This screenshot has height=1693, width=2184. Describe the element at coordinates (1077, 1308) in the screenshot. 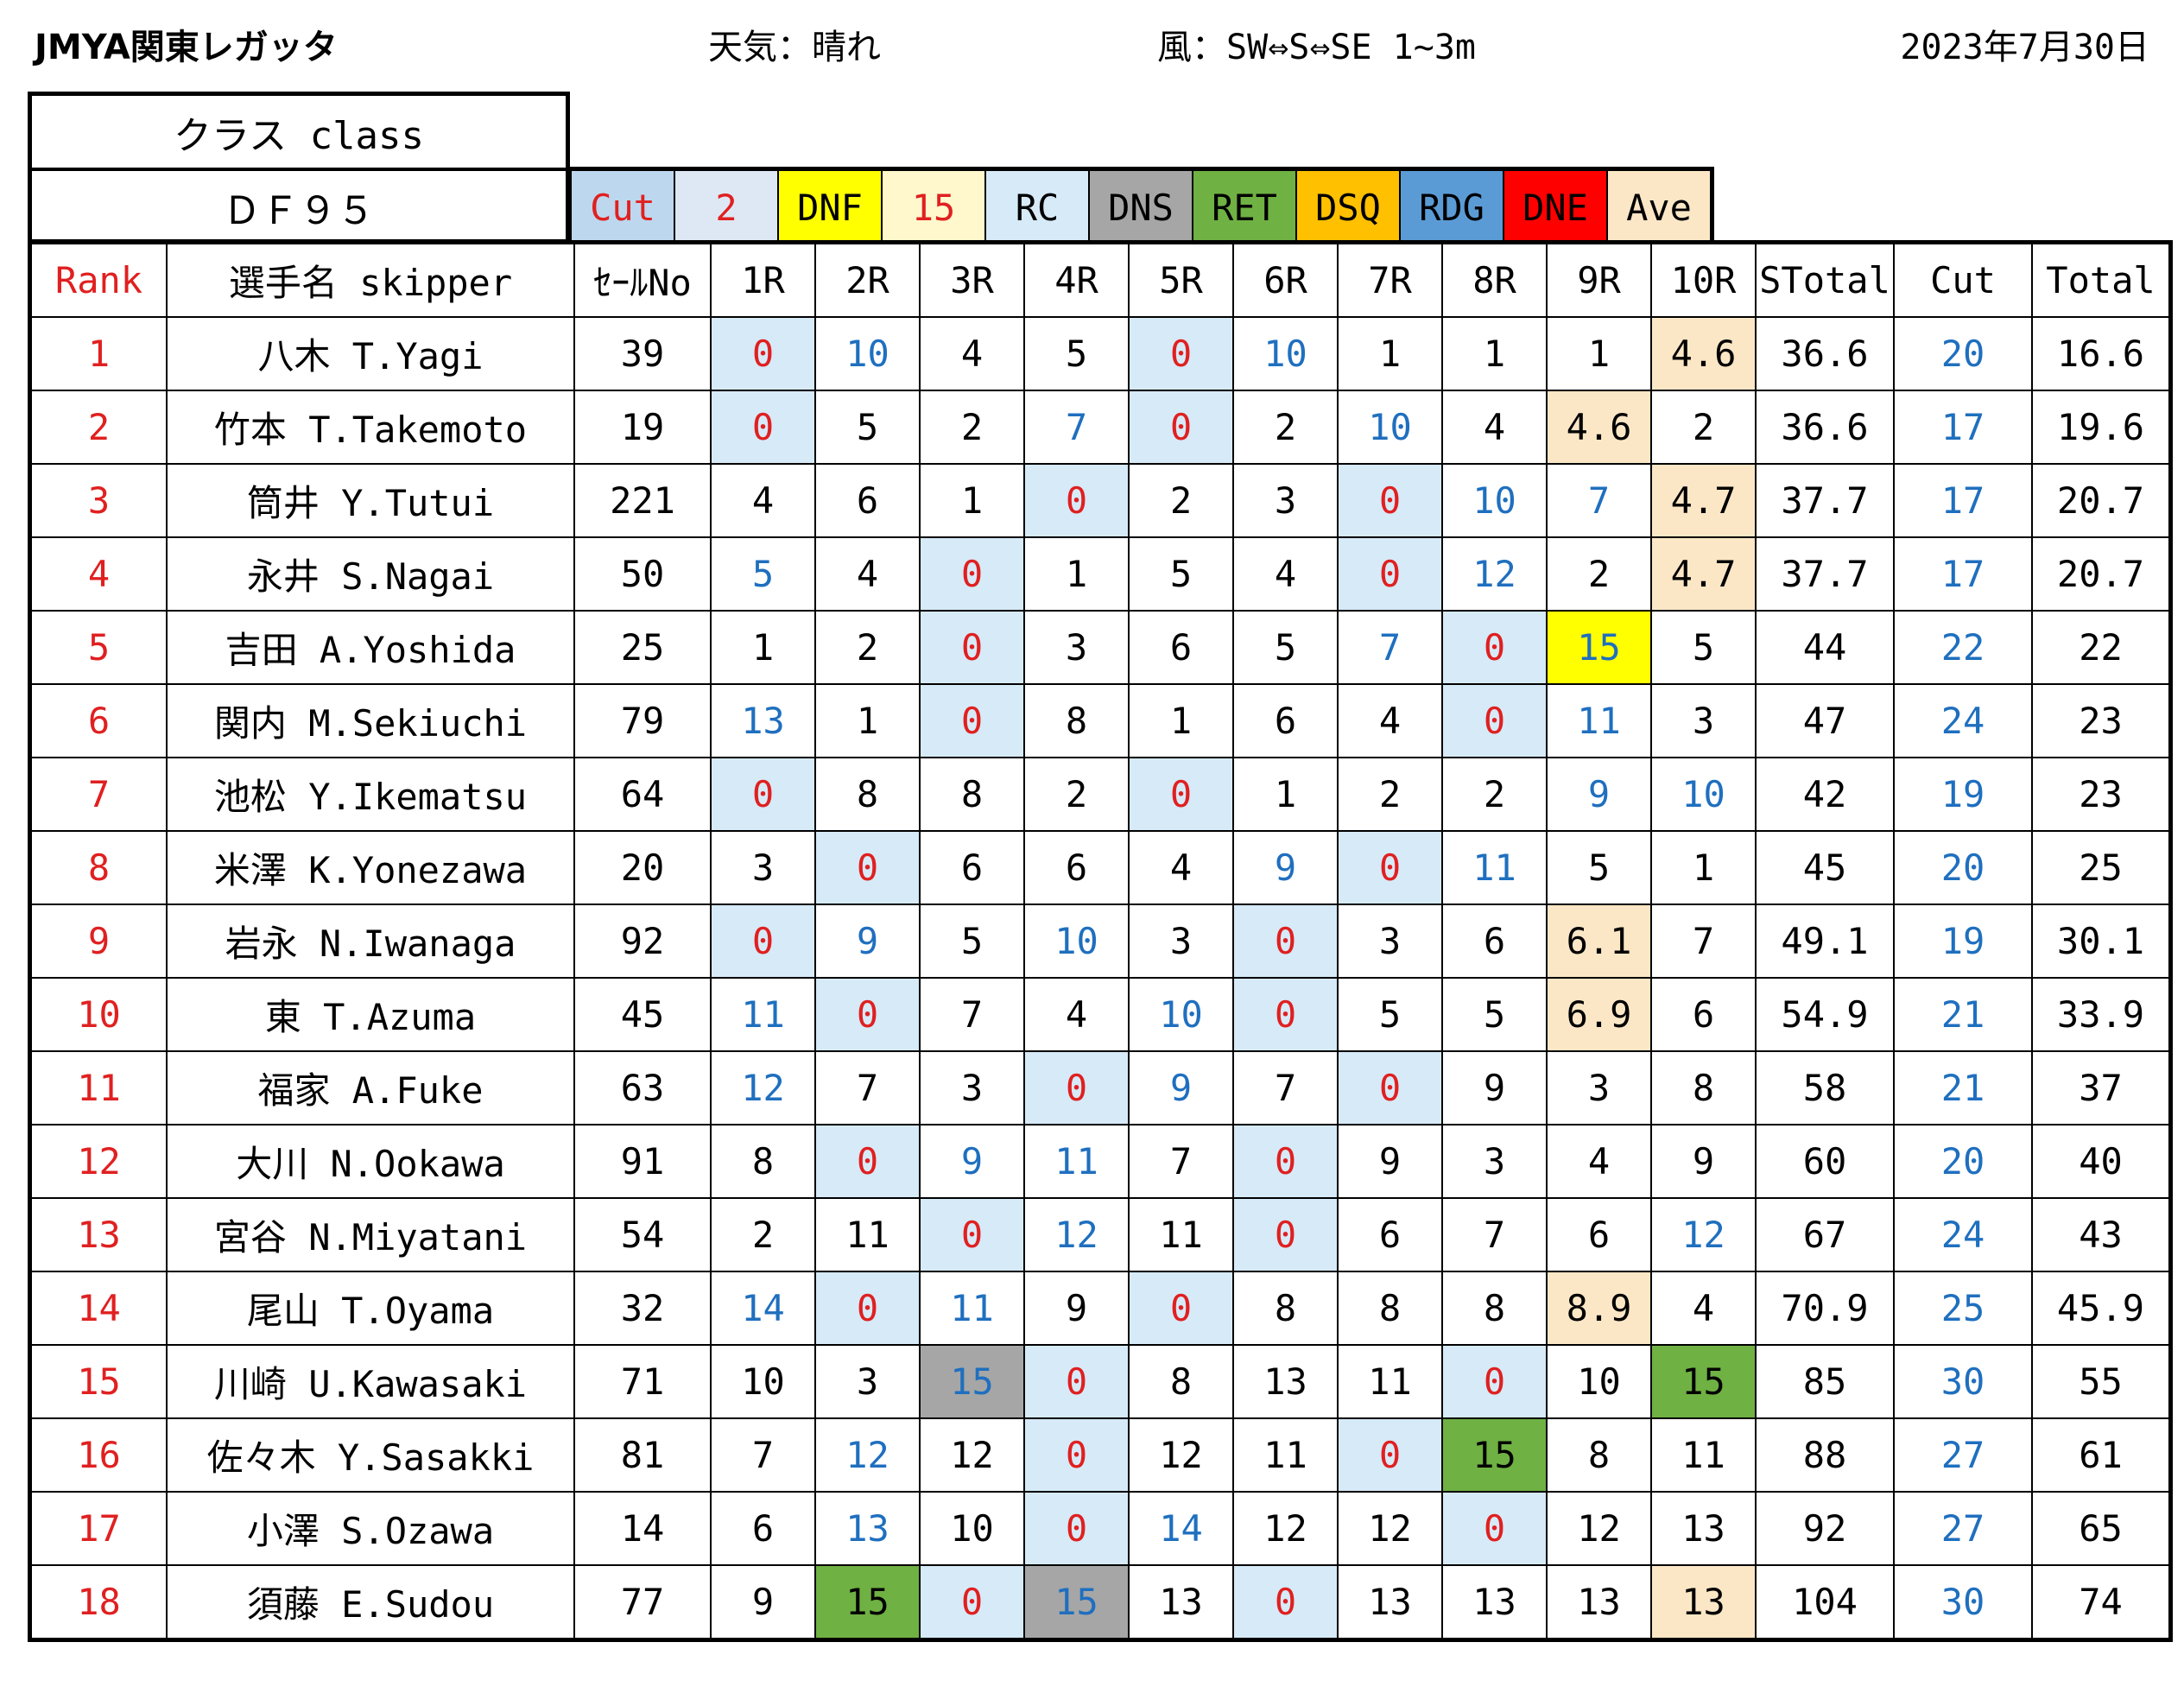

I see `race-4-cell: 9` at that location.